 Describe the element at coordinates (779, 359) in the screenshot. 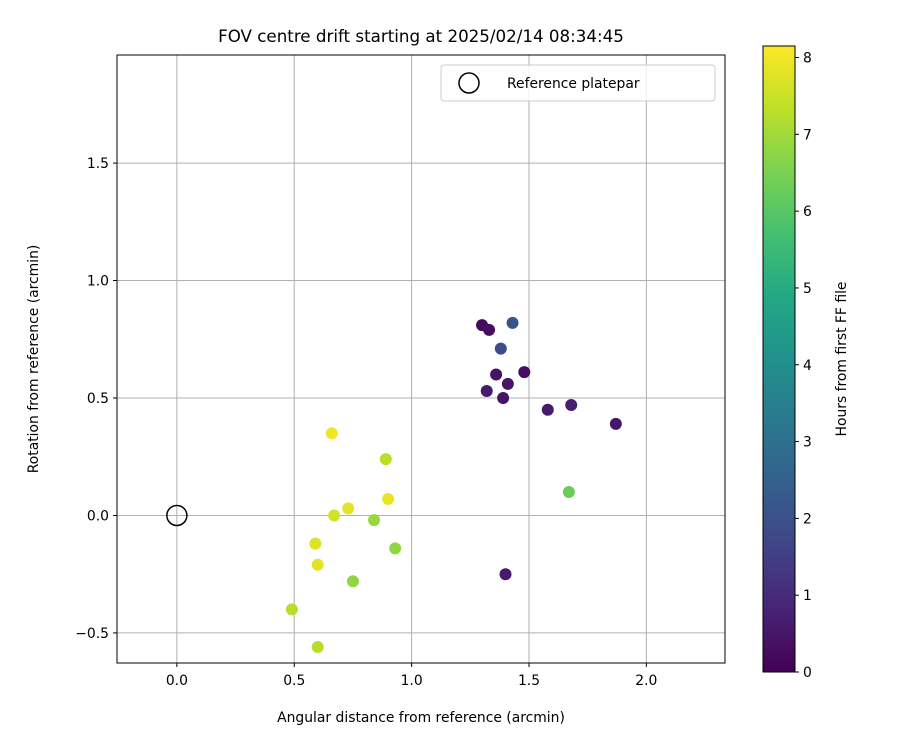

I see `colorbar-gradient` at that location.